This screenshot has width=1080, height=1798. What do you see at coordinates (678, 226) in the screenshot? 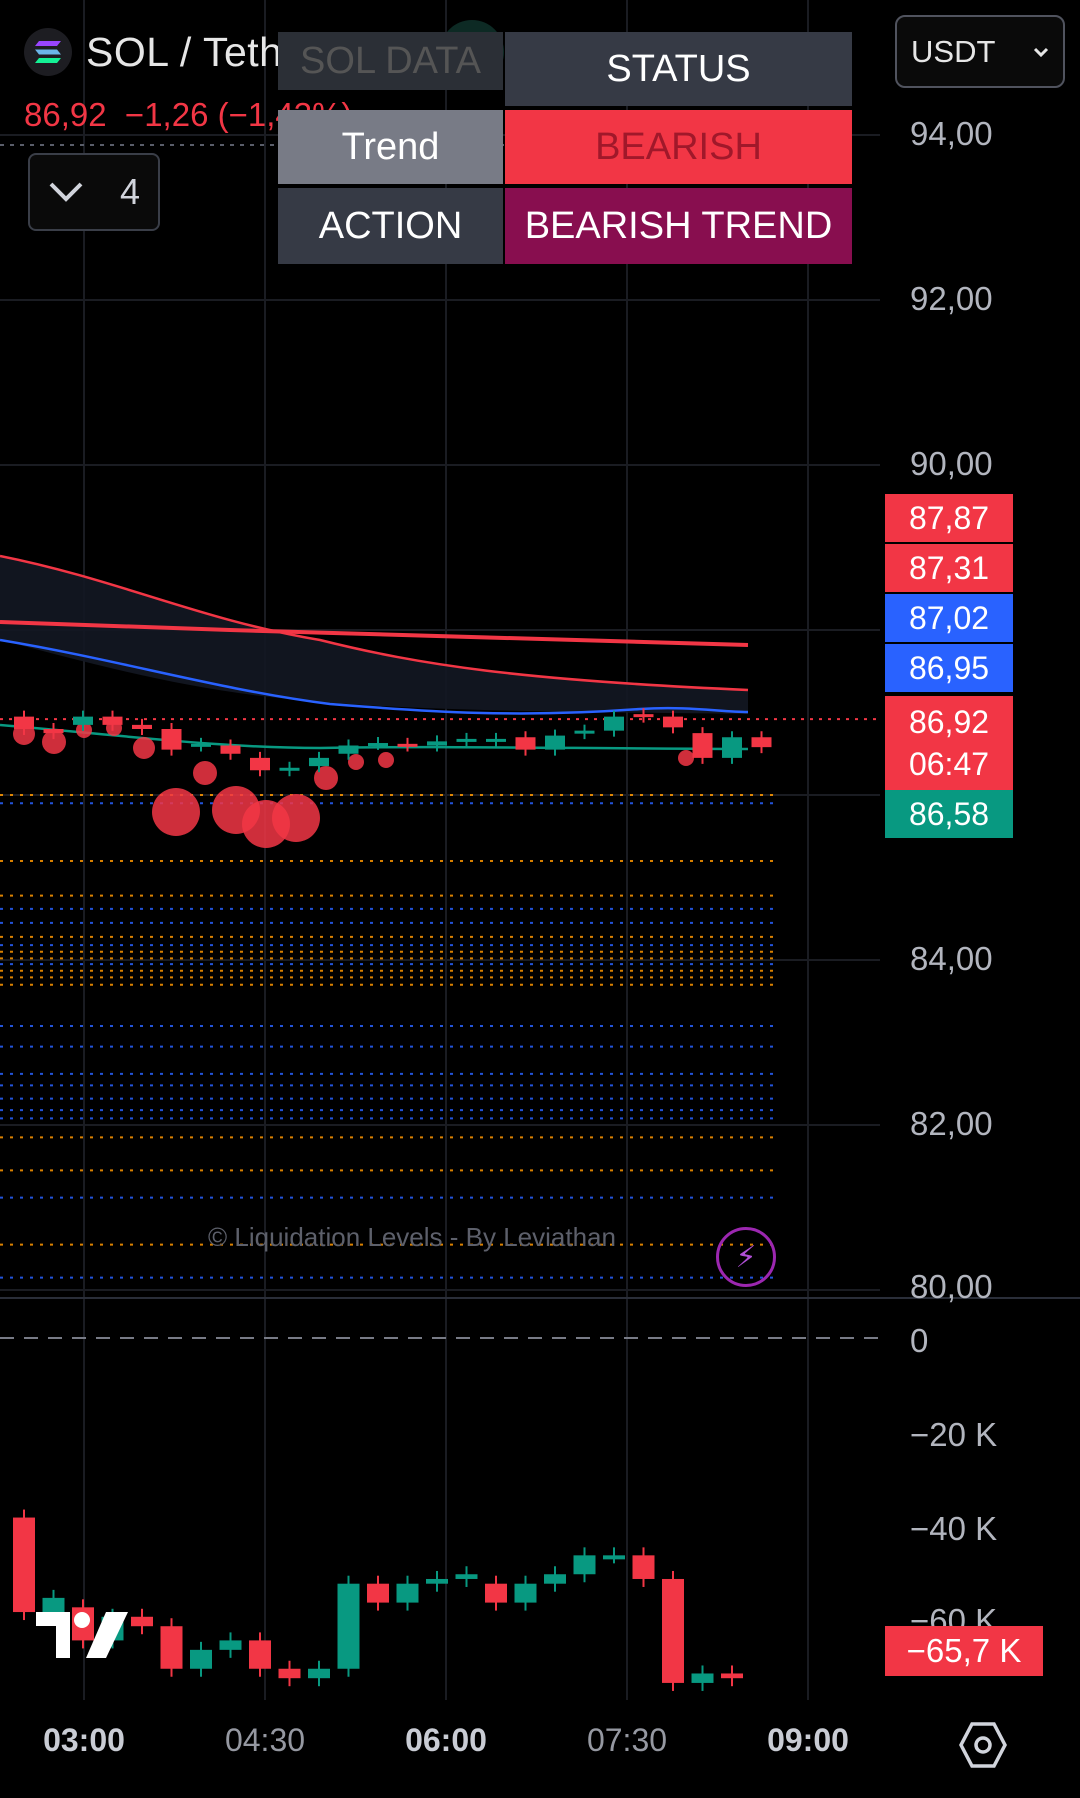
I see `action-value: BEARISH TREND` at bounding box center [678, 226].